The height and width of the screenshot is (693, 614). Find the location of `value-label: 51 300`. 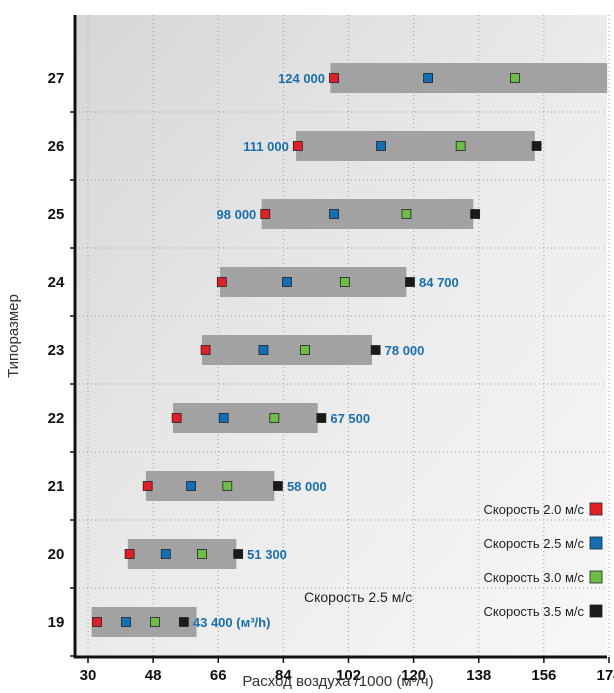

value-label: 51 300 is located at coordinates (267, 554).